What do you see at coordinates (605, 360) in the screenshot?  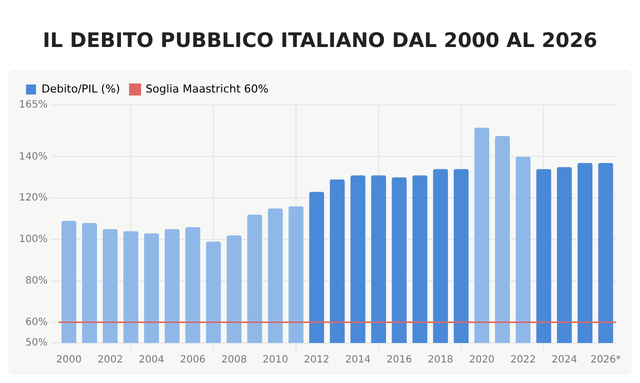 I see `x-tick-label: 2026*` at bounding box center [605, 360].